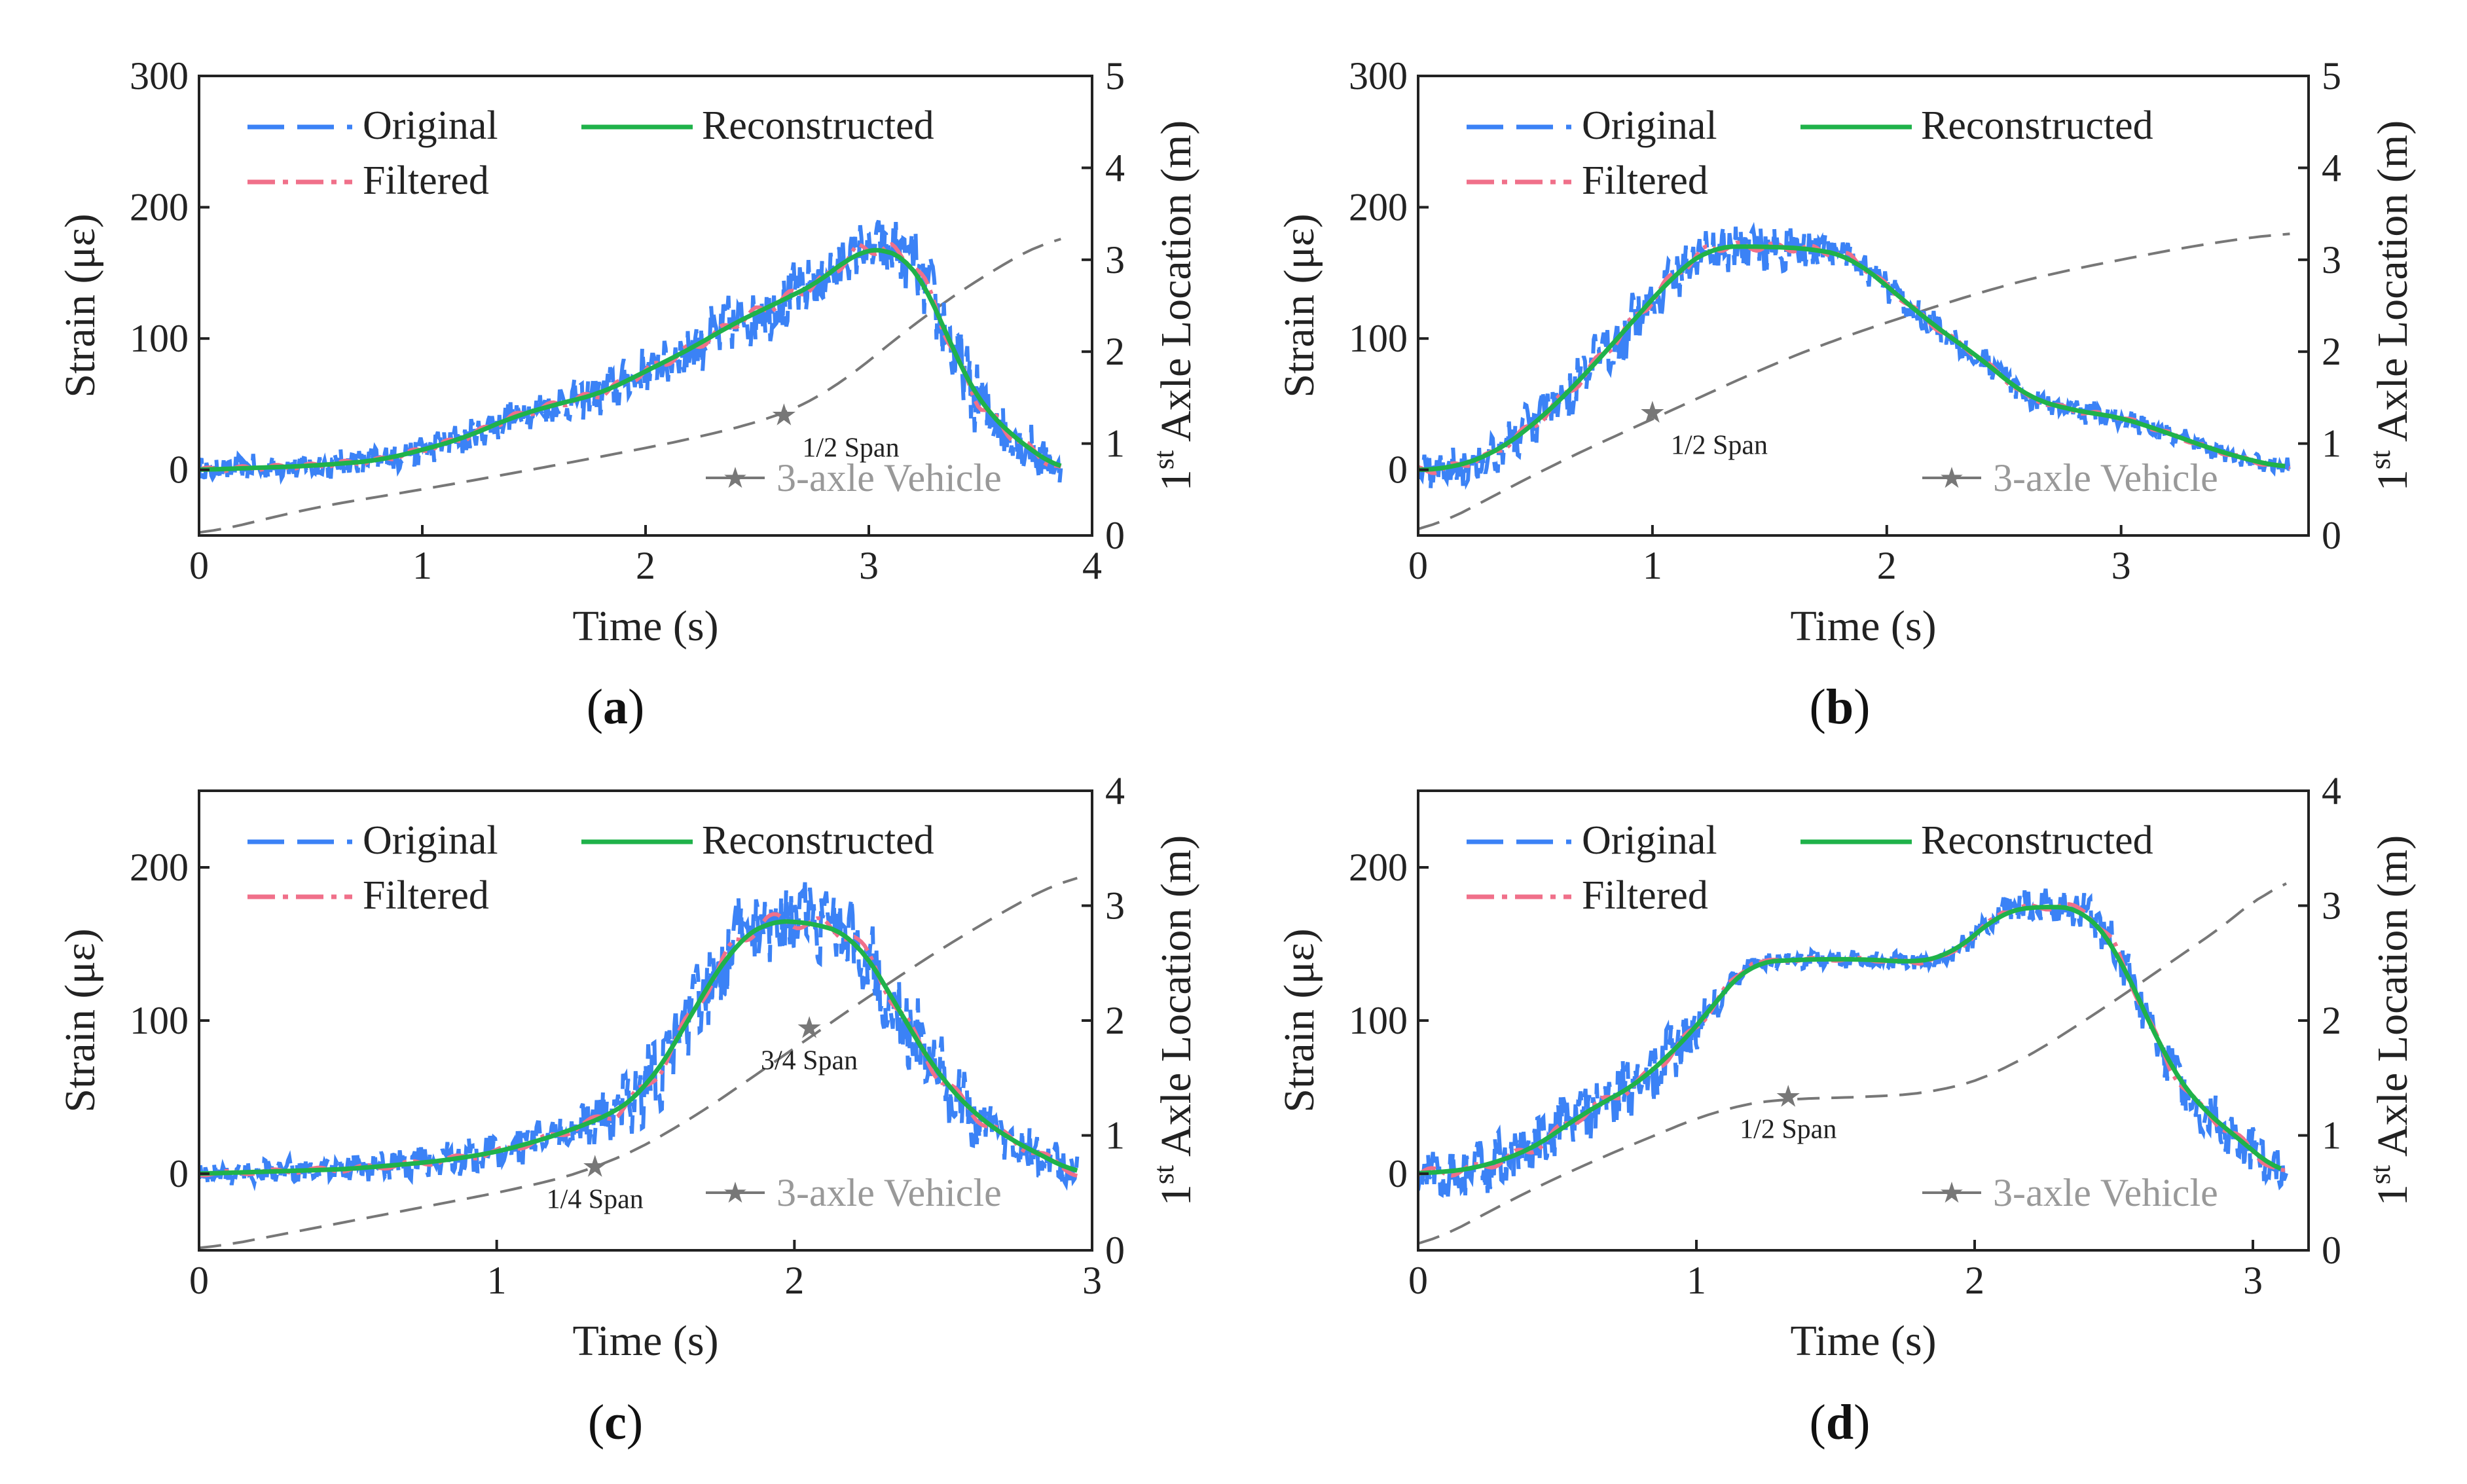 The height and width of the screenshot is (1484, 2467). I want to click on span-annotation-label: 1/2 Span, so click(1789, 1130).